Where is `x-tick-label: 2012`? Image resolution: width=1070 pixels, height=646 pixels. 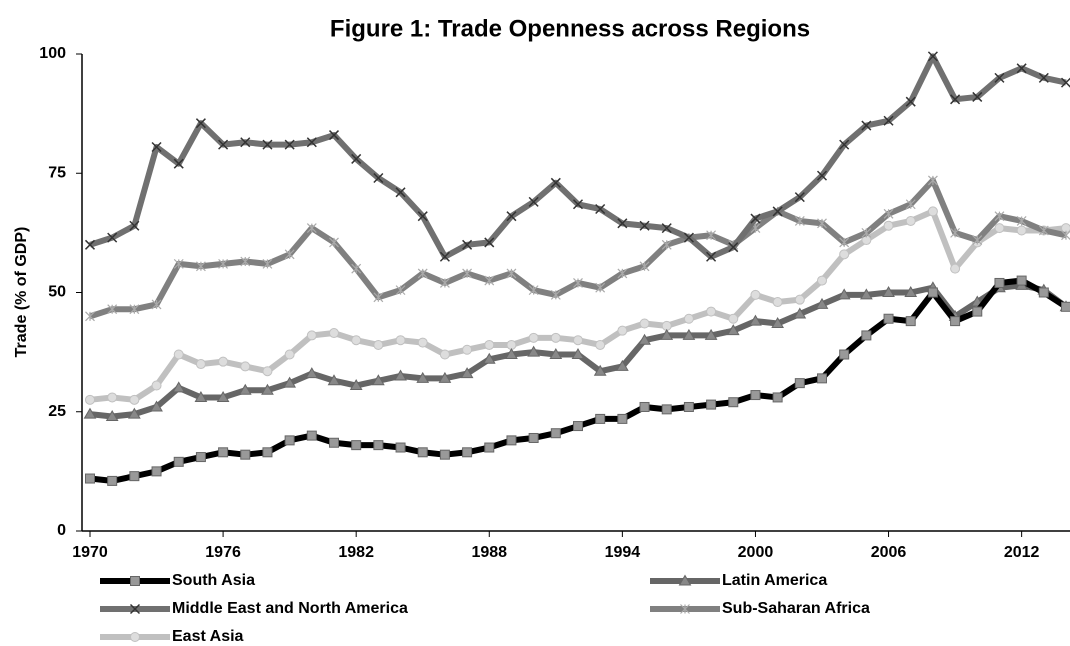 x-tick-label: 2012 is located at coordinates (1022, 552).